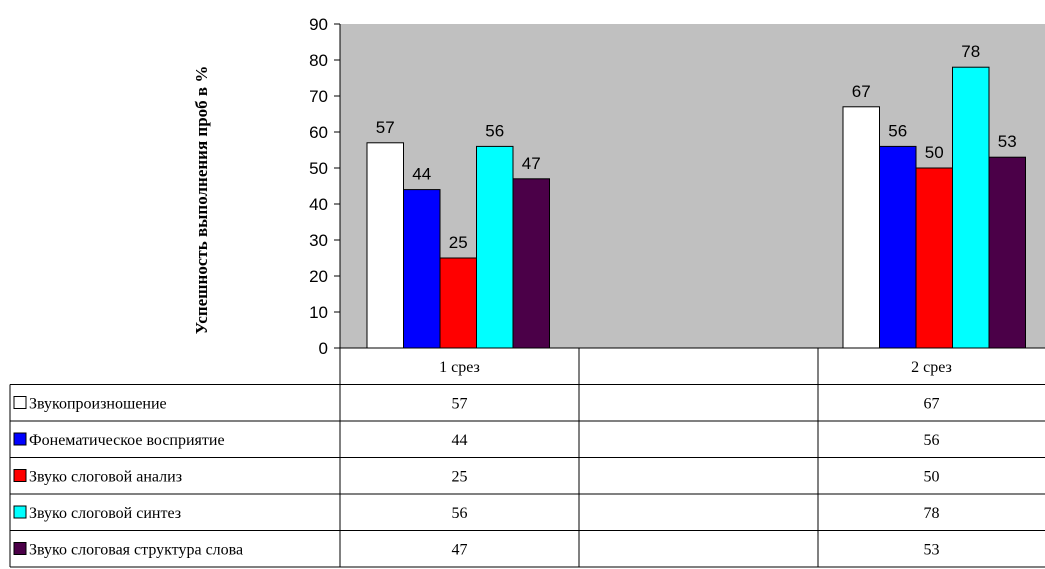  I want to click on legend-entry: Звуко слоговой анализ, so click(105, 477).